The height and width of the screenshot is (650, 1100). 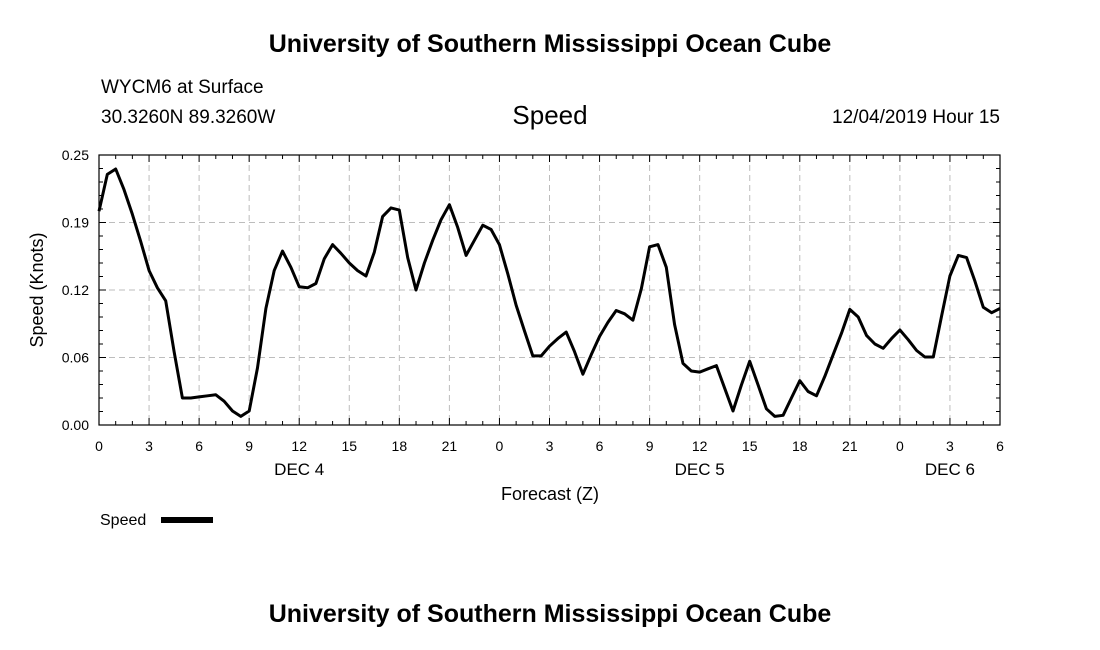 What do you see at coordinates (700, 469) in the screenshot?
I see `day-label: DEC 5` at bounding box center [700, 469].